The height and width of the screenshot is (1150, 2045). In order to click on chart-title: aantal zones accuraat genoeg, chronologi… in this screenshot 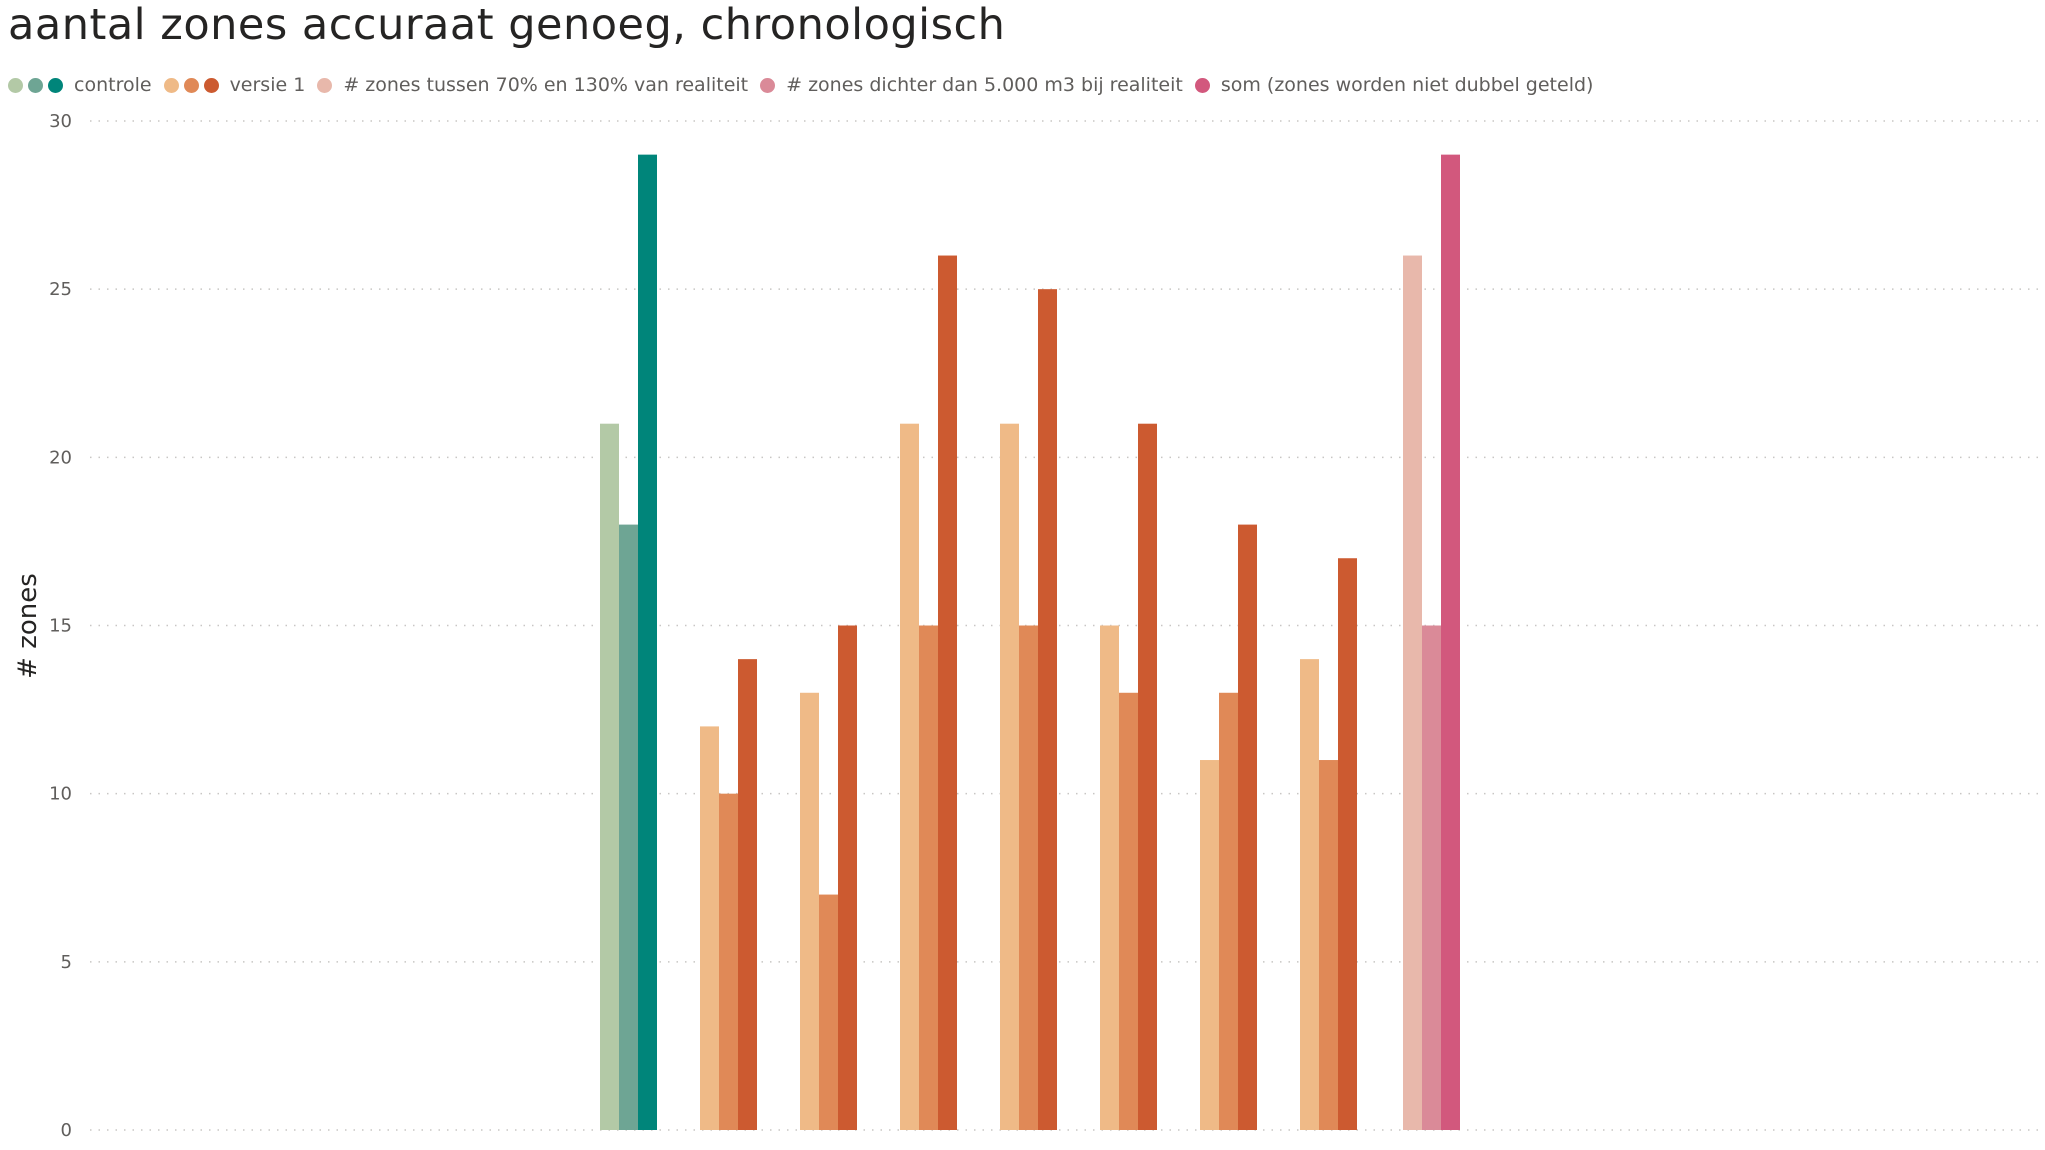, I will do `click(507, 25)`.